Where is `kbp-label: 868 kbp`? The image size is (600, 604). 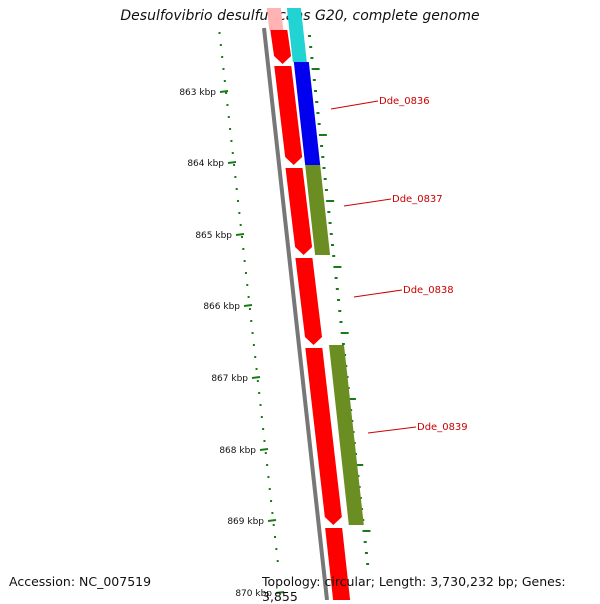 kbp-label: 868 kbp is located at coordinates (237, 451).